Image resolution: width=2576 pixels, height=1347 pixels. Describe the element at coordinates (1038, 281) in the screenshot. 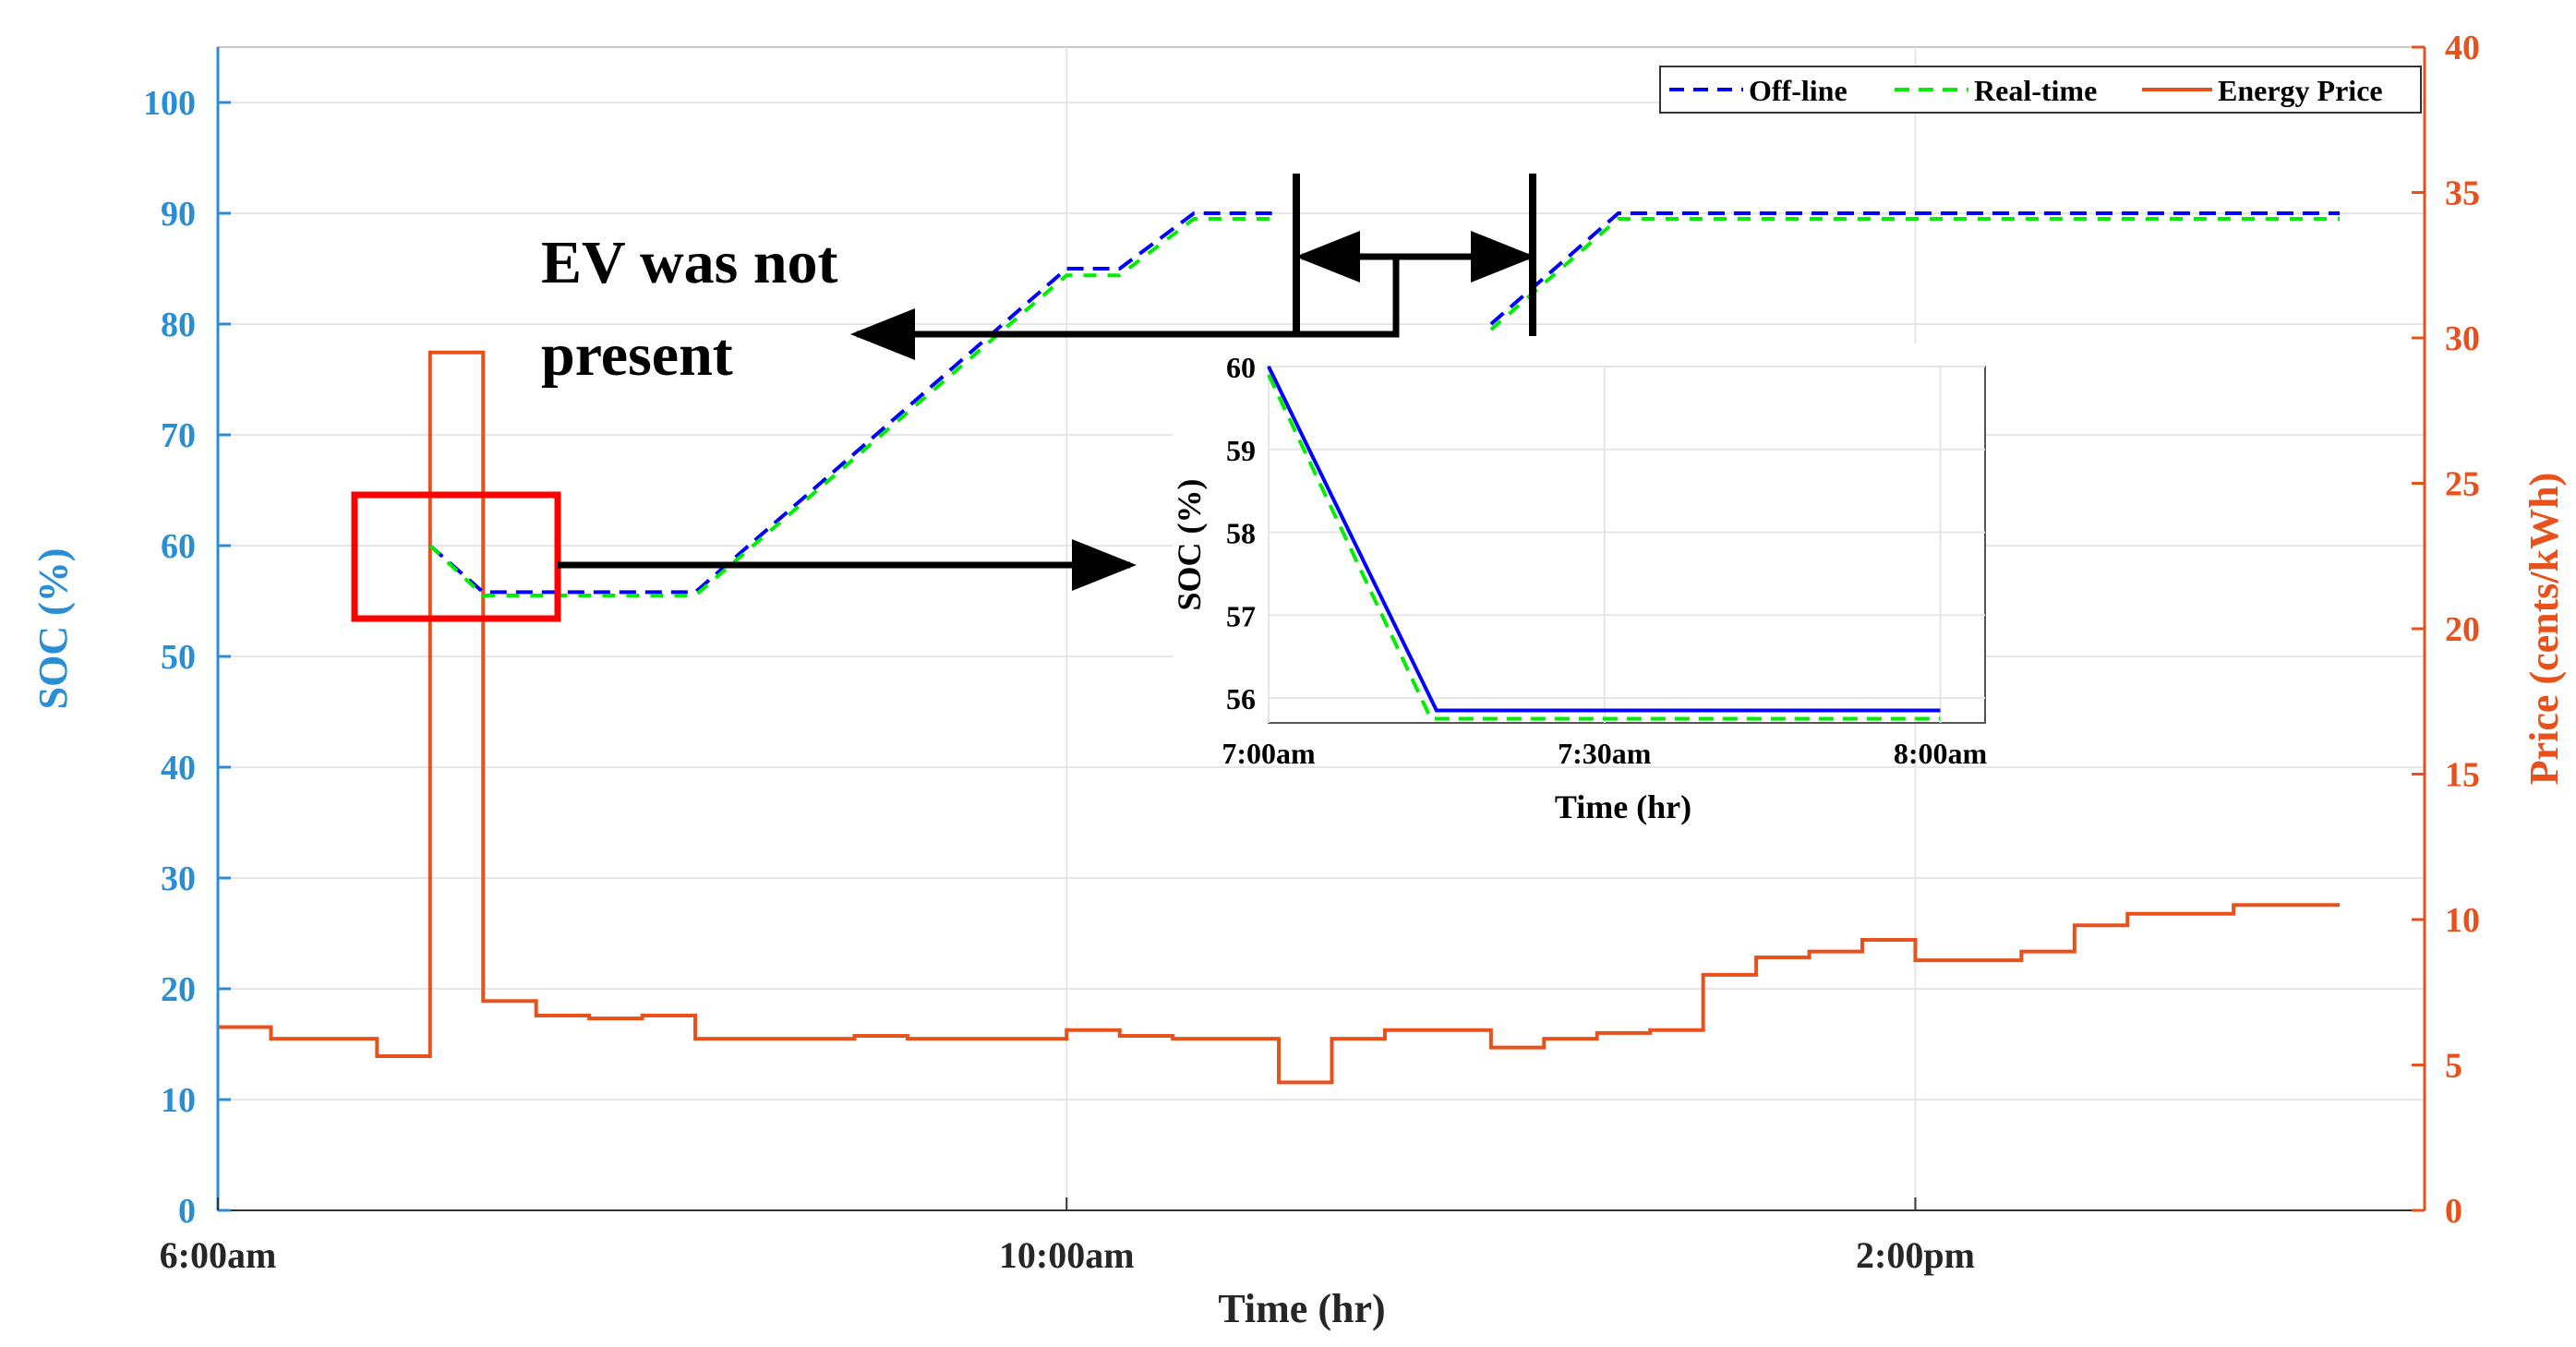

I see `annotation-not-present: EV was not present` at that location.